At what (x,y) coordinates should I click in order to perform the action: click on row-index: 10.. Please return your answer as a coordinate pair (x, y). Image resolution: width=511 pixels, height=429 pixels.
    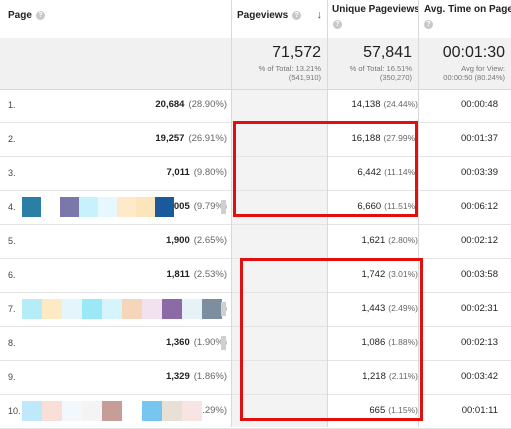
    Looking at the image, I should click on (14, 411).